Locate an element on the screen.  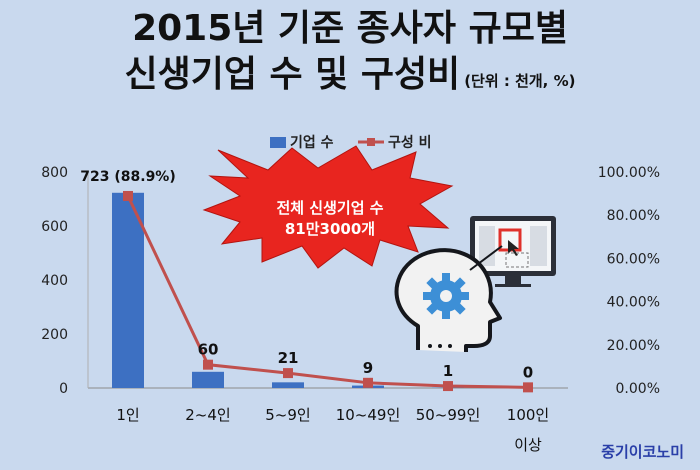
unit-note: (단위 : 천개, %) is located at coordinates (520, 81).